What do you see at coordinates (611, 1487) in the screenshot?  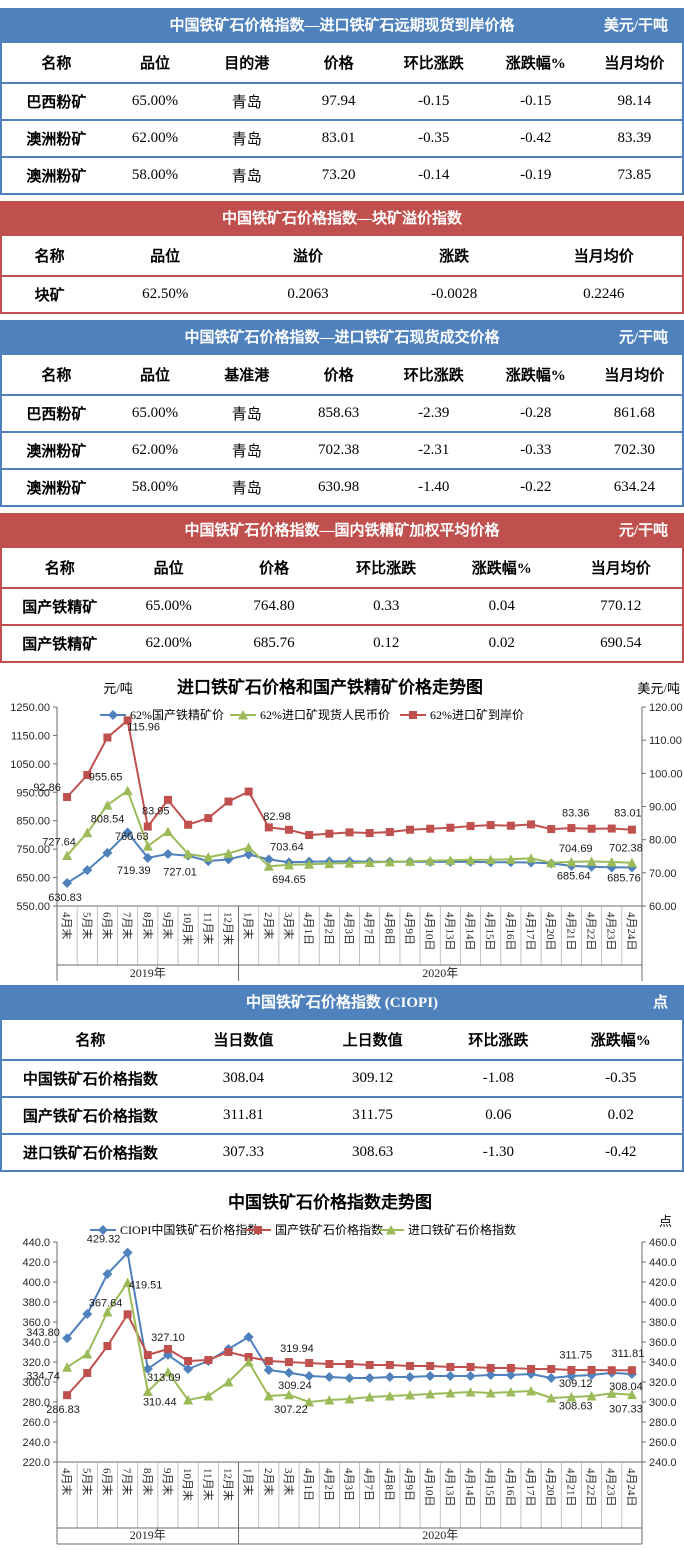 I see `x-axis-label: 4月23日` at bounding box center [611, 1487].